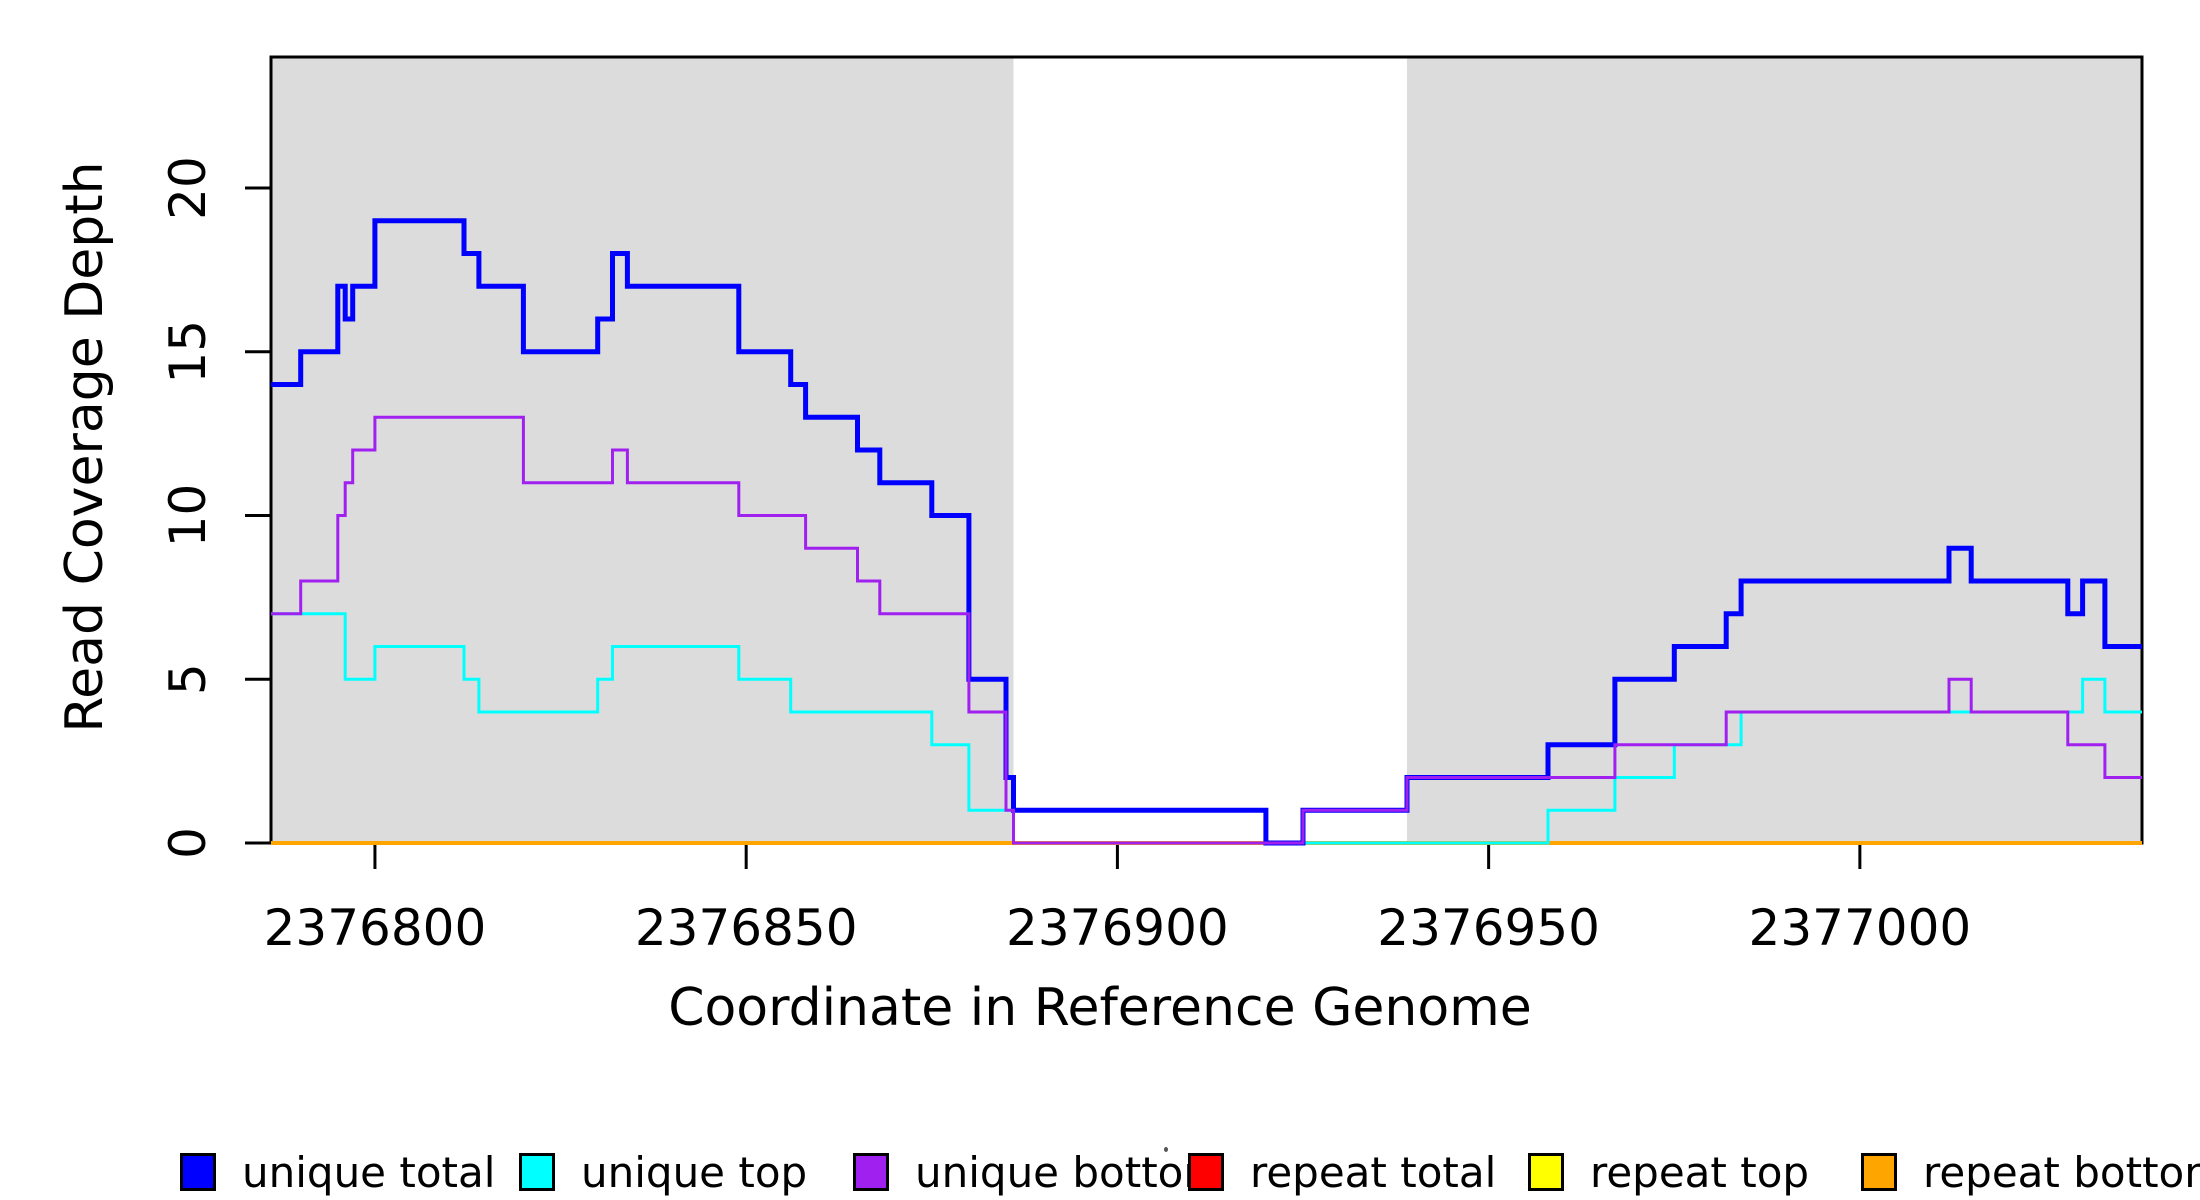  I want to click on legend-swatch-repeat-bottom, so click(1879, 1172).